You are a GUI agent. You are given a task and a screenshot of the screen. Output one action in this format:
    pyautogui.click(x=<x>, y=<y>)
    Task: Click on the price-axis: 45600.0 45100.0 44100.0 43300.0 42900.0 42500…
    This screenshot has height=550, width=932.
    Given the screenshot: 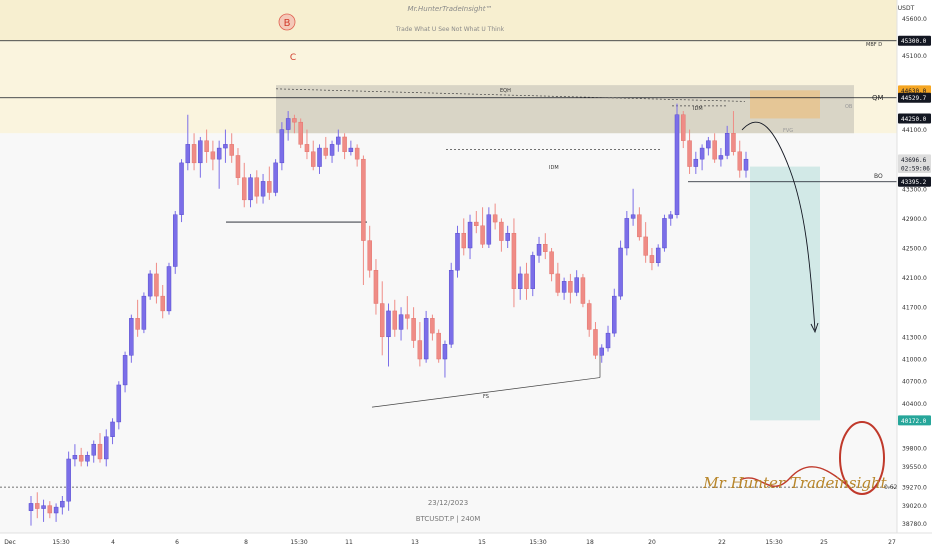 What is the action you would take?
    pyautogui.click(x=914, y=275)
    